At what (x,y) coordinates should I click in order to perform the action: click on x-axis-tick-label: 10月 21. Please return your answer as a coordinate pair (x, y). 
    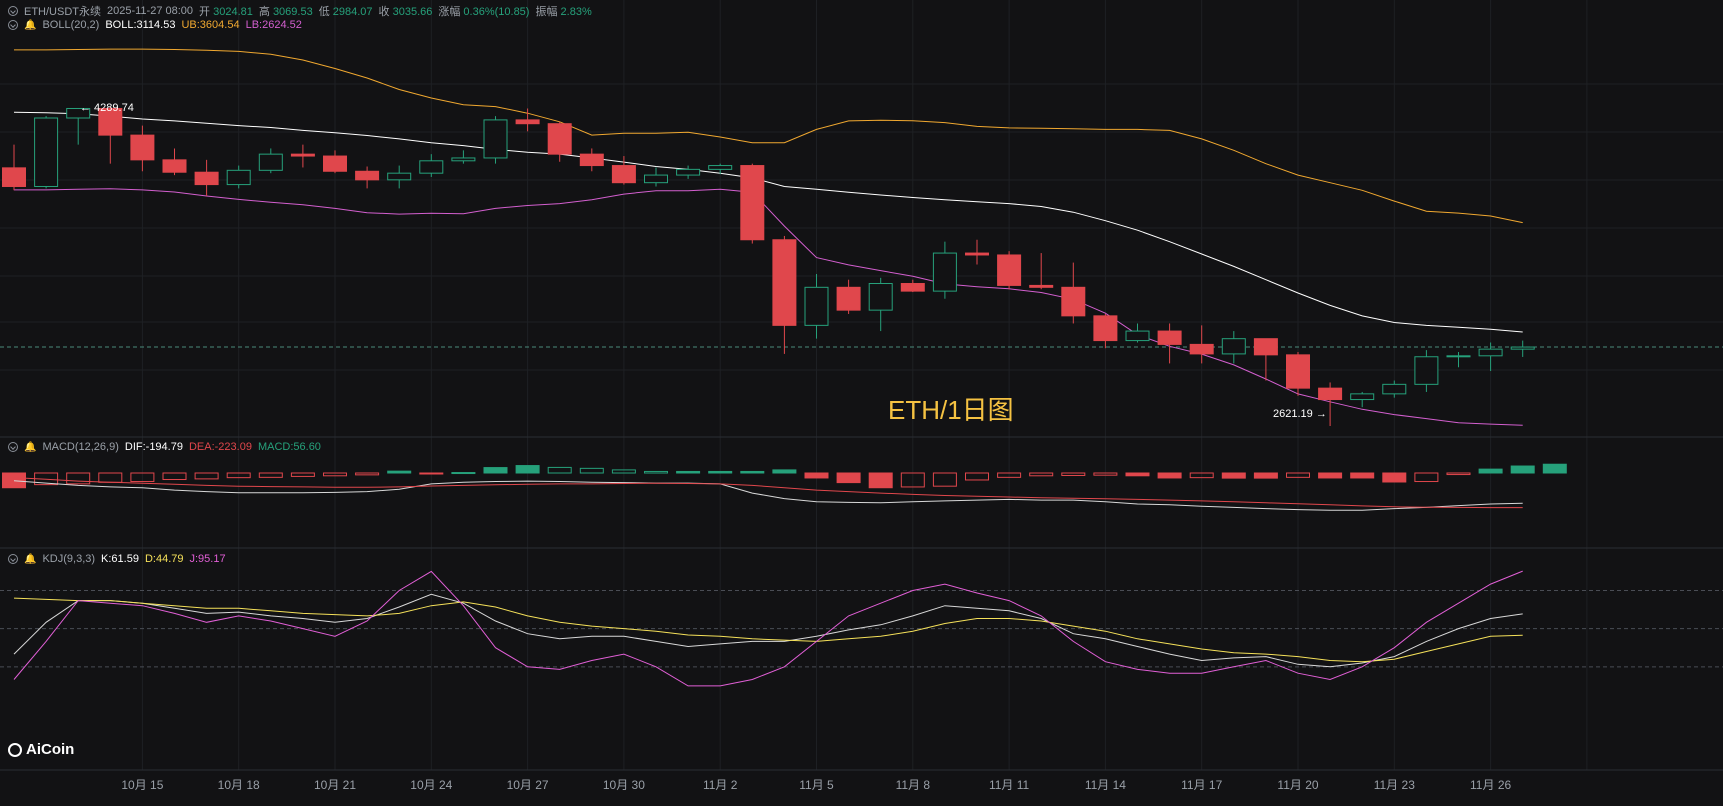
    Looking at the image, I should click on (335, 785).